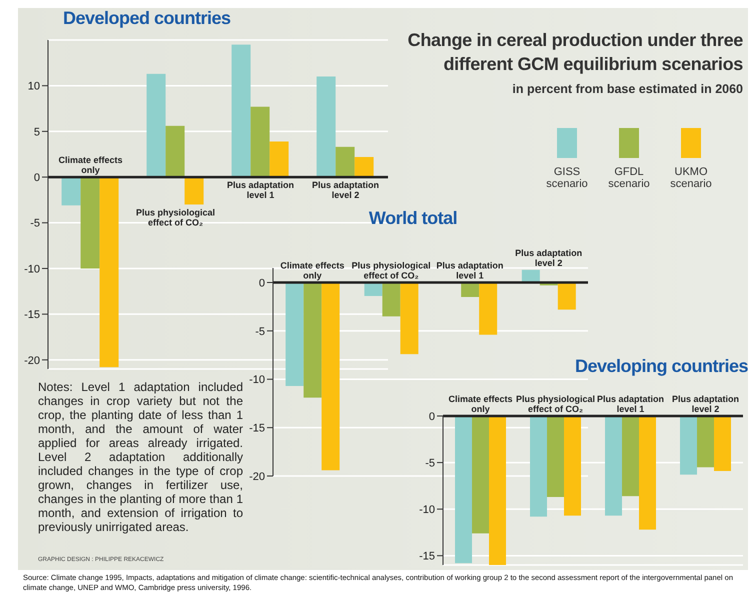 The width and height of the screenshot is (756, 599). What do you see at coordinates (691, 178) in the screenshot?
I see `text: UKMO scenario` at bounding box center [691, 178].